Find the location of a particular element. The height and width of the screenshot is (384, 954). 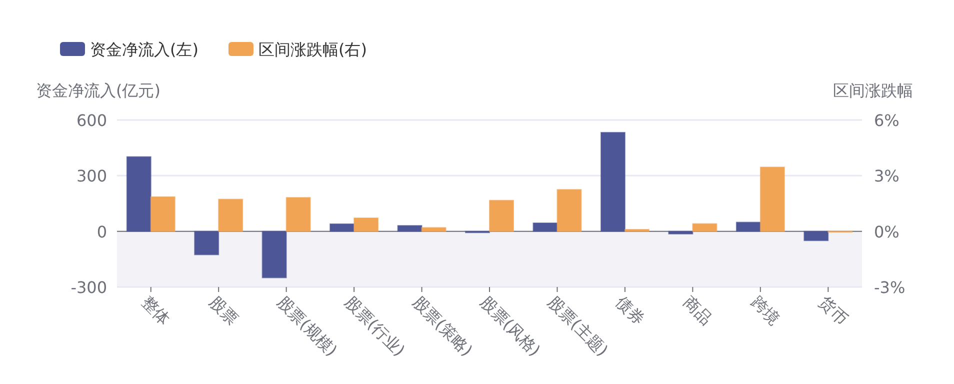

y2-tick-label: 0% is located at coordinates (887, 232).